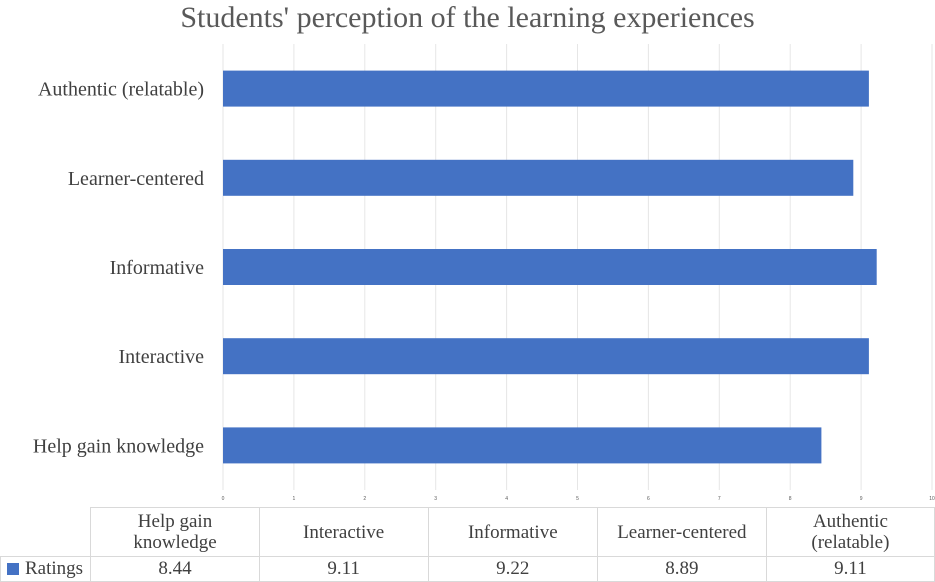 Image resolution: width=935 pixels, height=582 pixels. I want to click on header-line: Learner-centered, so click(682, 532).